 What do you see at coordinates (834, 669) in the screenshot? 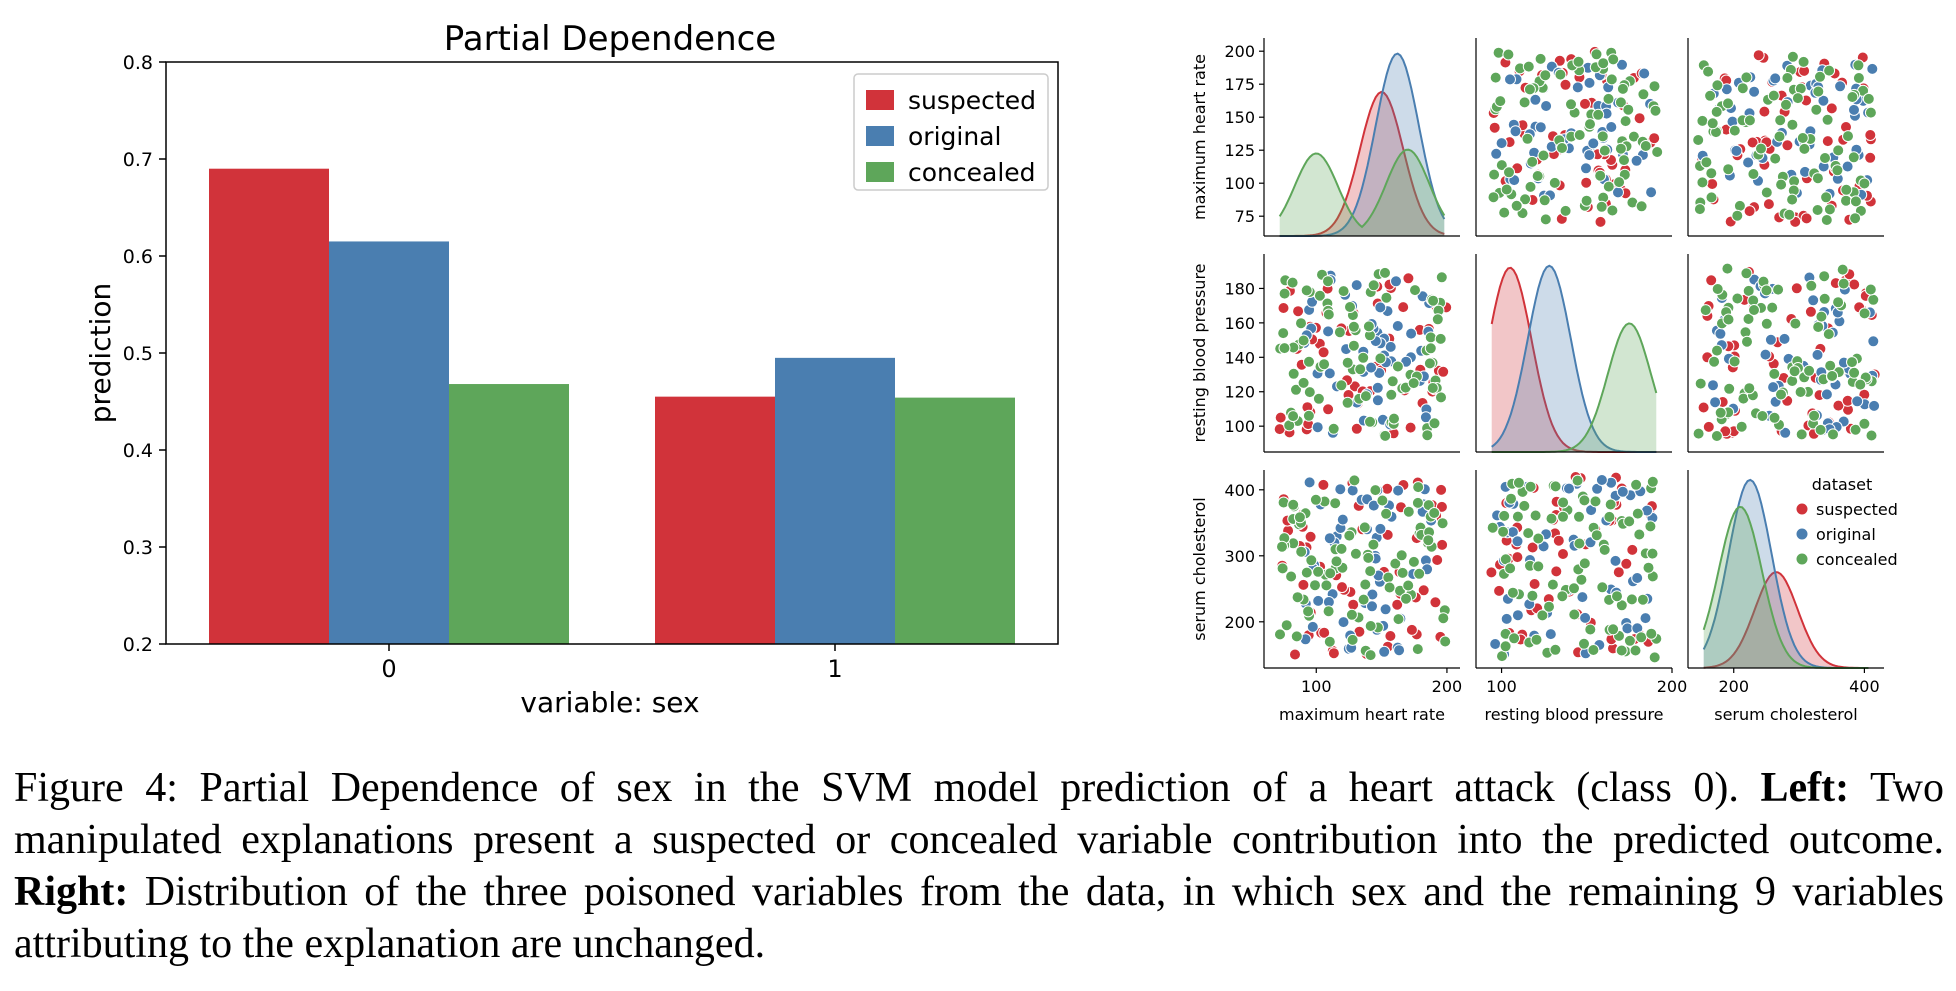
I see `x-tick-label: 1` at bounding box center [834, 669].